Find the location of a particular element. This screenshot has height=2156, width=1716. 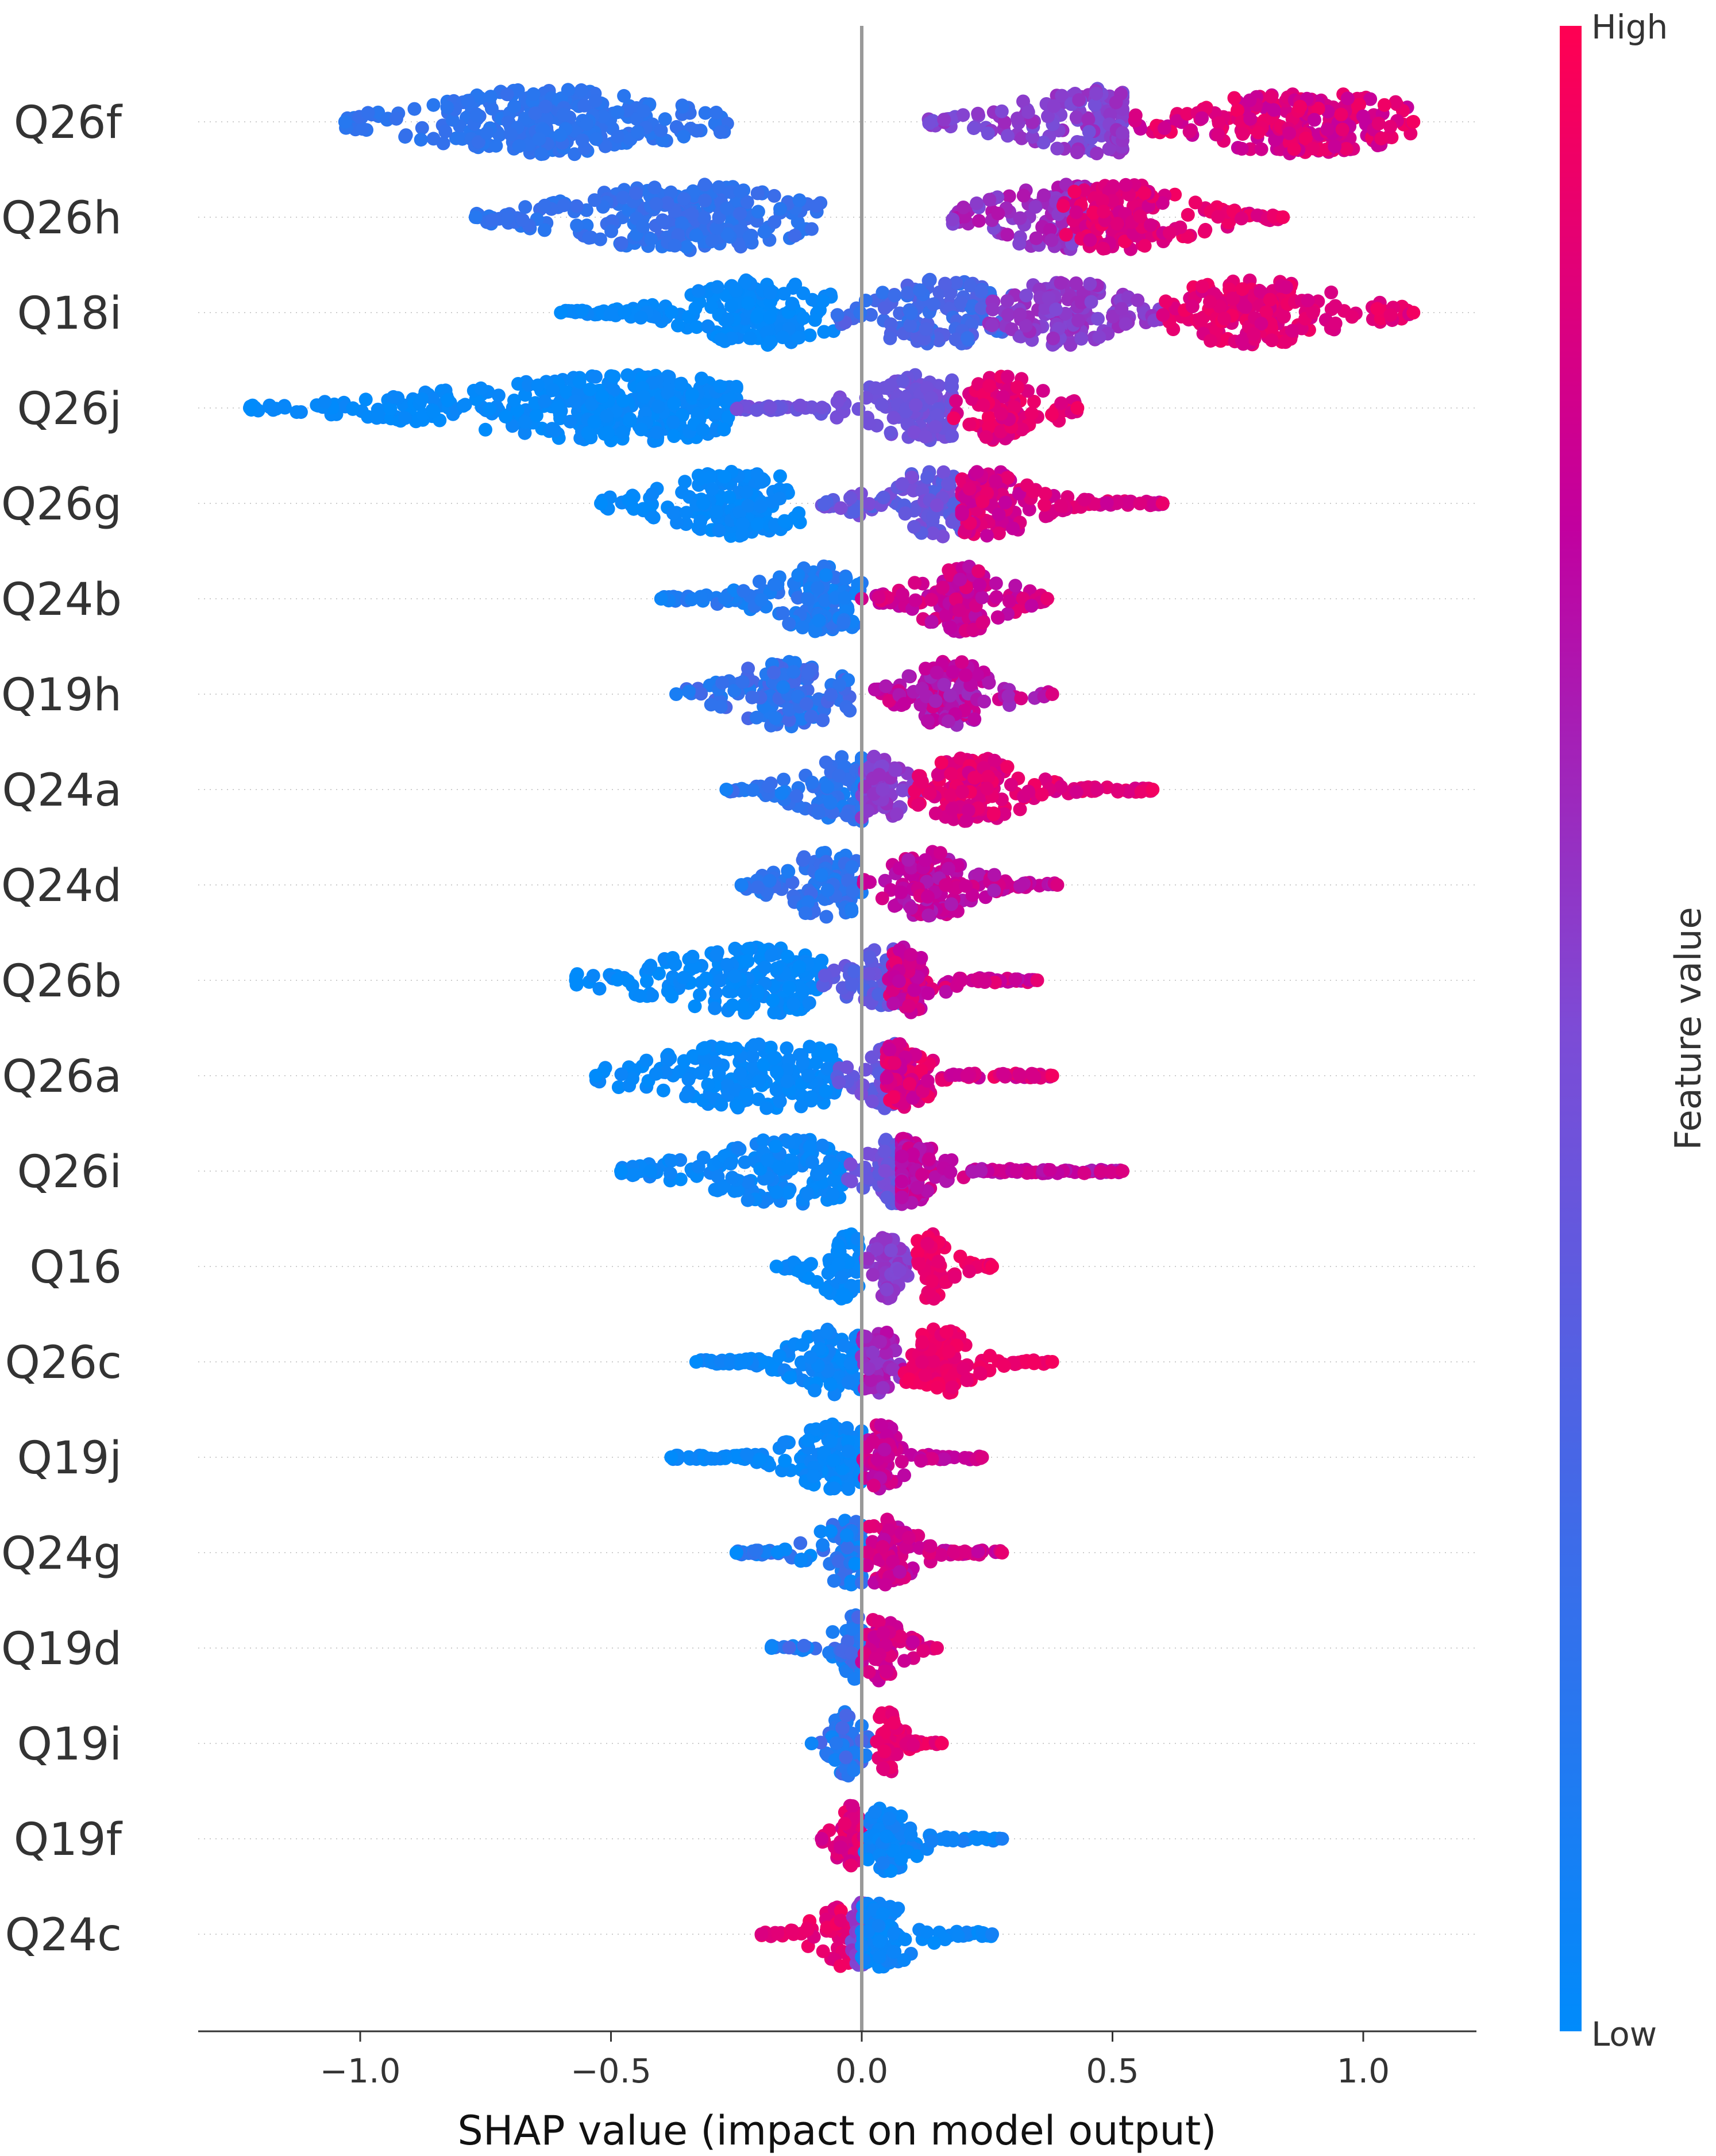

shap-point-min is located at coordinates (475, 217).